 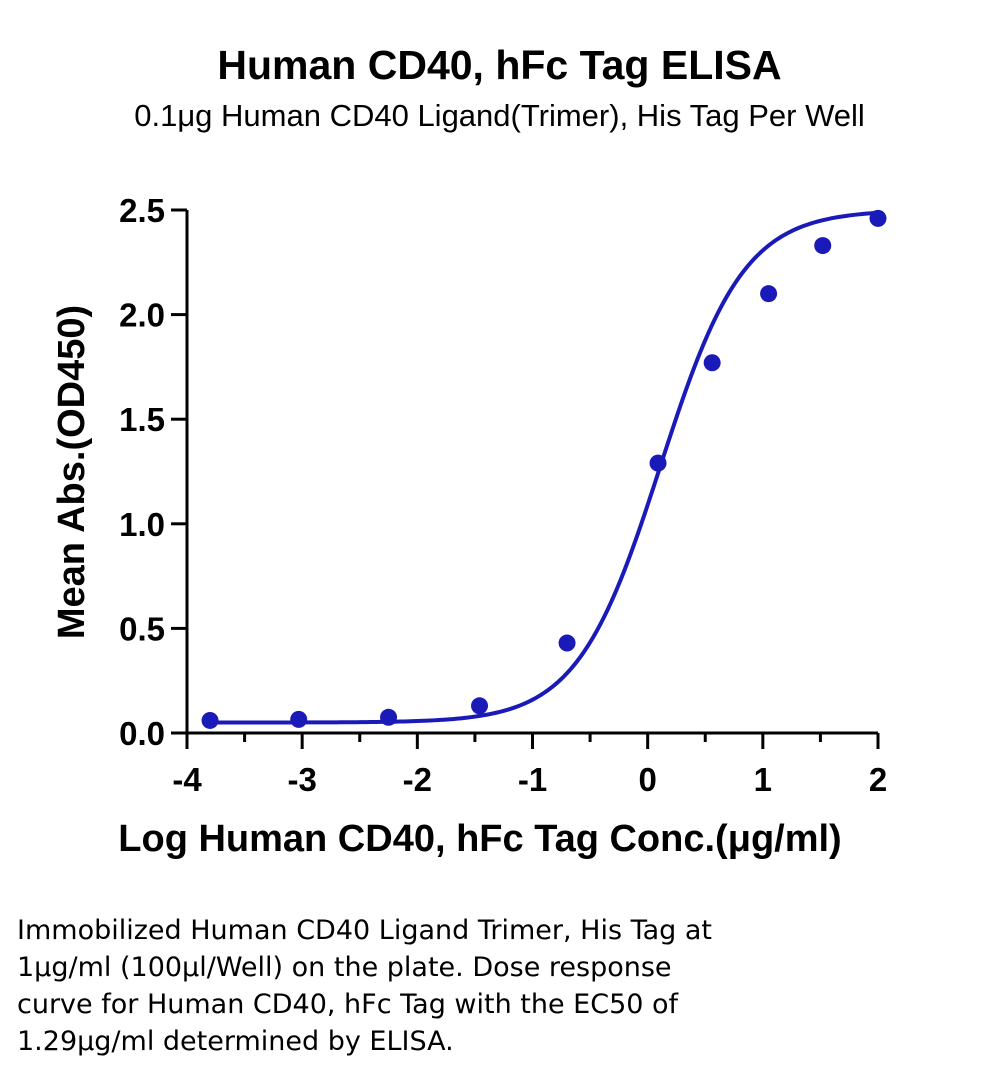 I want to click on x-tick-label: -3, so click(x=301, y=779).